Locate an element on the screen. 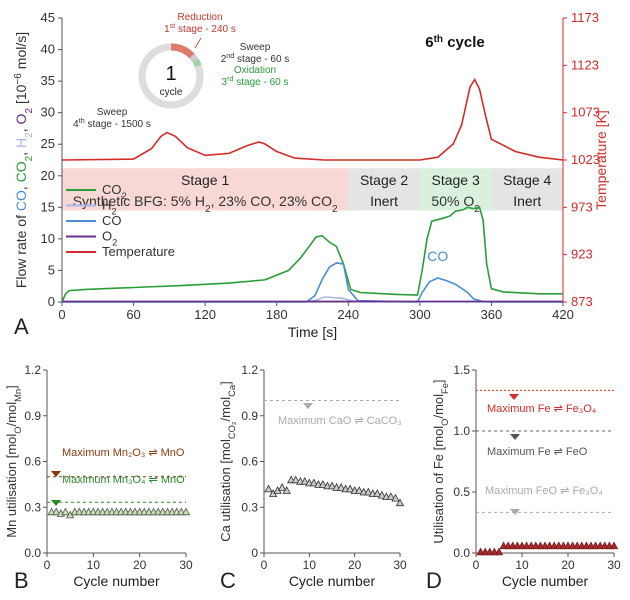 The image size is (630, 600). cycle-stage-detail: 4th stage - 1500 s is located at coordinates (112, 123).